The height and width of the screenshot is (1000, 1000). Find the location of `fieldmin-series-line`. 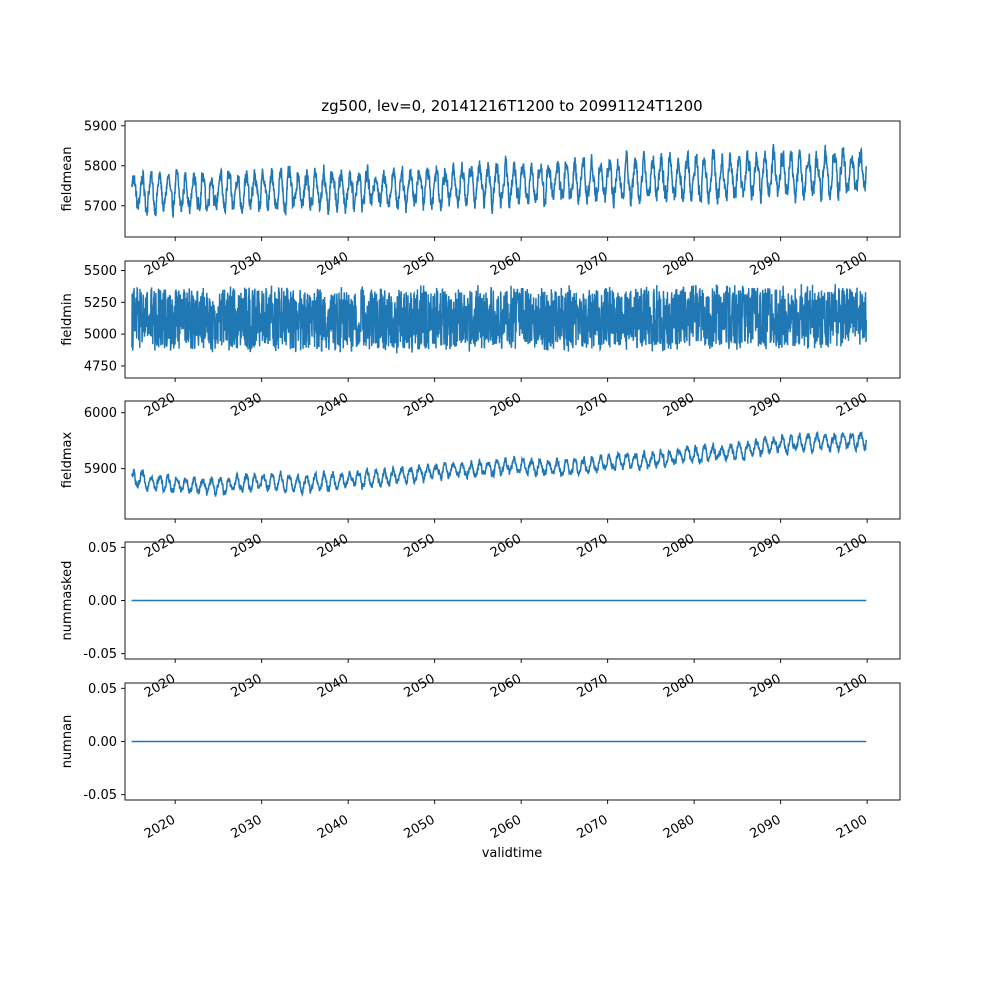

fieldmin-series-line is located at coordinates (499, 319).